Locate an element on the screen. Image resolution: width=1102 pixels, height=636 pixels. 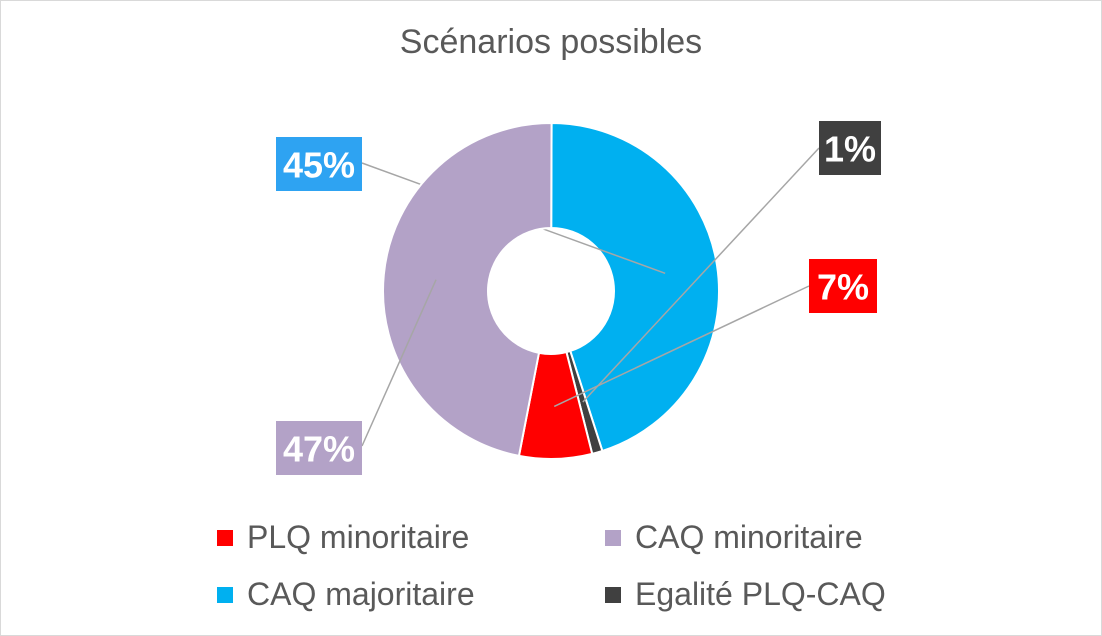
leader-line-plq-minoritaire is located at coordinates (681, 346).